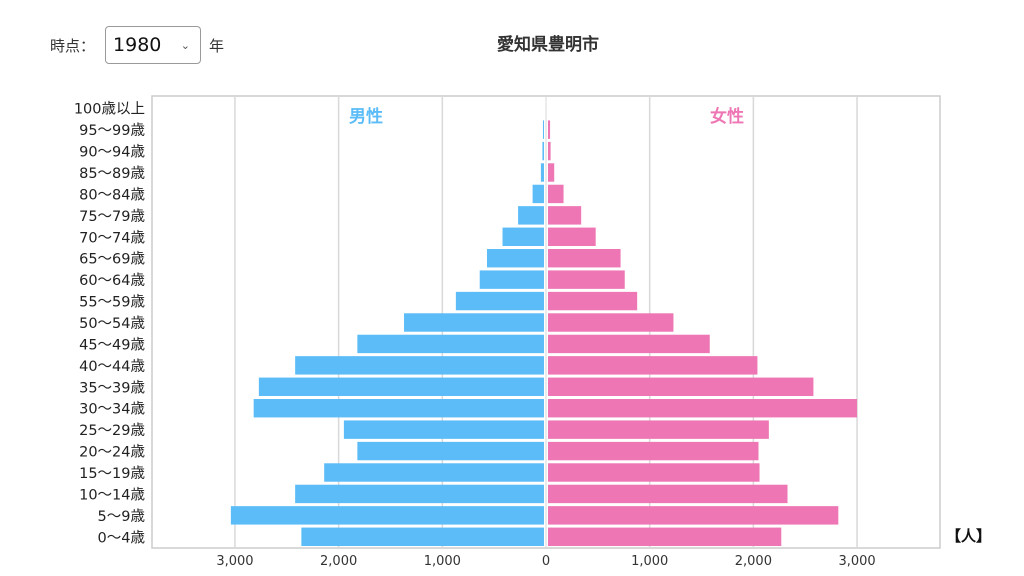 This screenshot has width=1024, height=576. Describe the element at coordinates (112, 280) in the screenshot. I see `age-group-label: 60〜64歳` at that location.